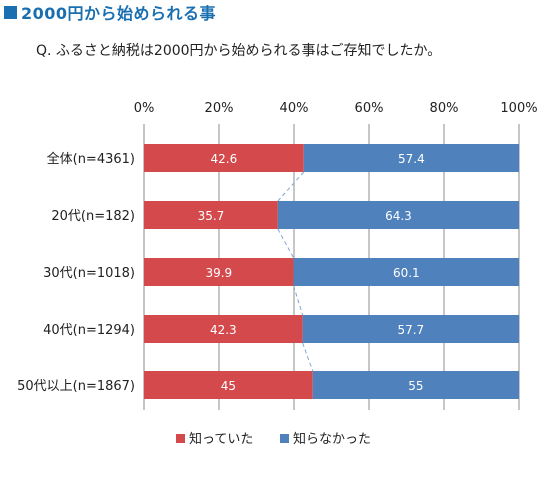  What do you see at coordinates (91, 159) in the screenshot?
I see `category-label: 全体(n=4361)` at bounding box center [91, 159].